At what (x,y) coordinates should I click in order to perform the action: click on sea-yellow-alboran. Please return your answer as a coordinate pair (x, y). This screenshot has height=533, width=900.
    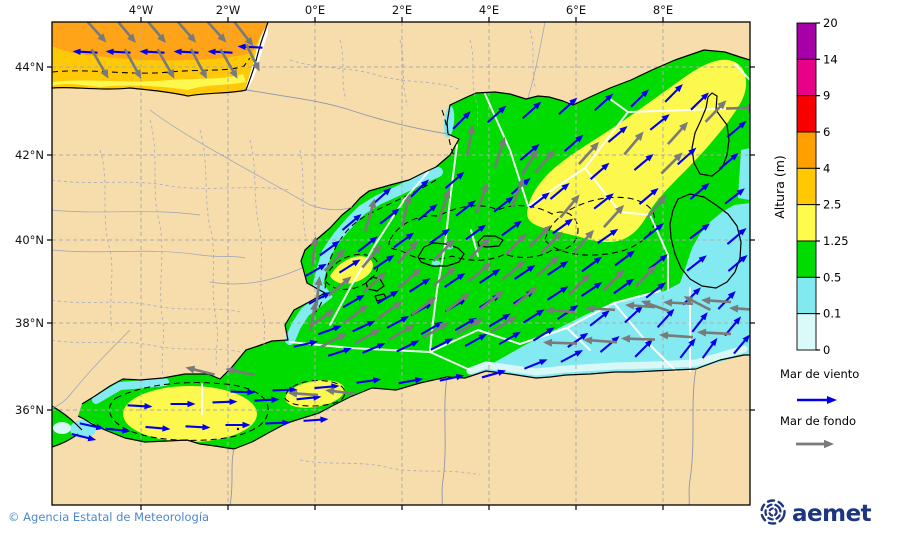
    Looking at the image, I should click on (190, 414).